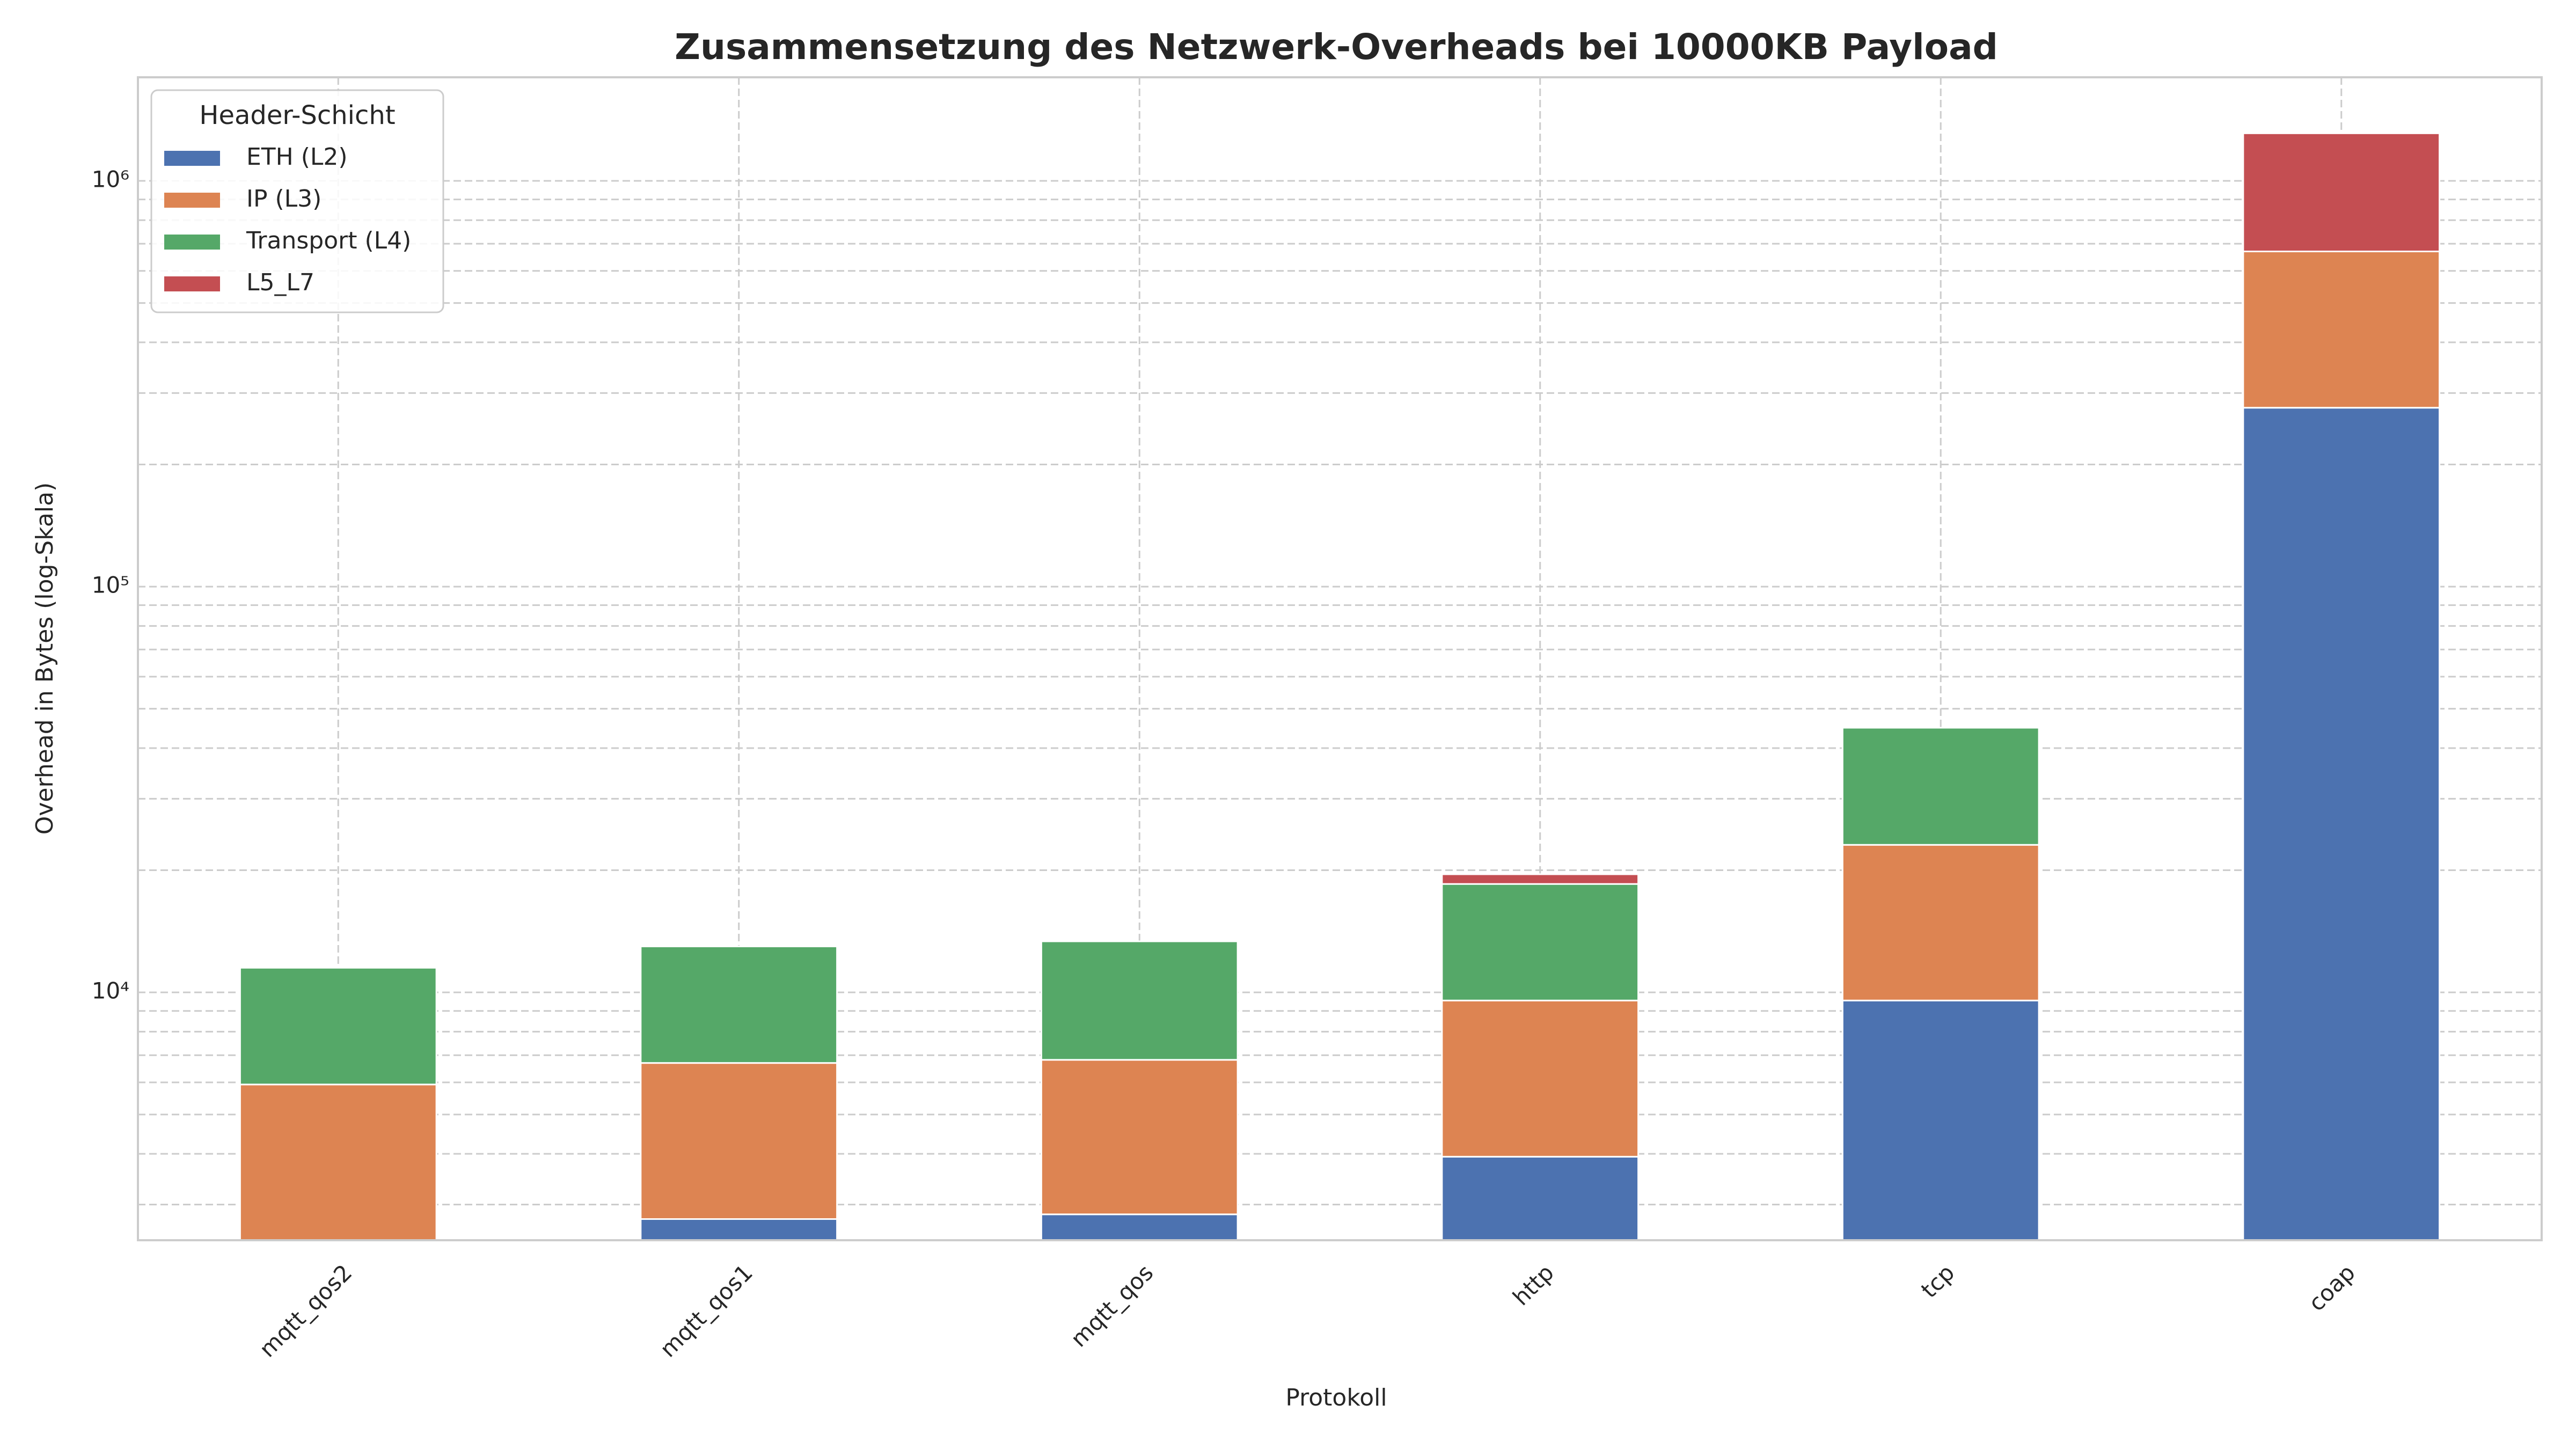 This screenshot has height=1449, width=2576. I want to click on legend-label: IP (L3), so click(283, 199).